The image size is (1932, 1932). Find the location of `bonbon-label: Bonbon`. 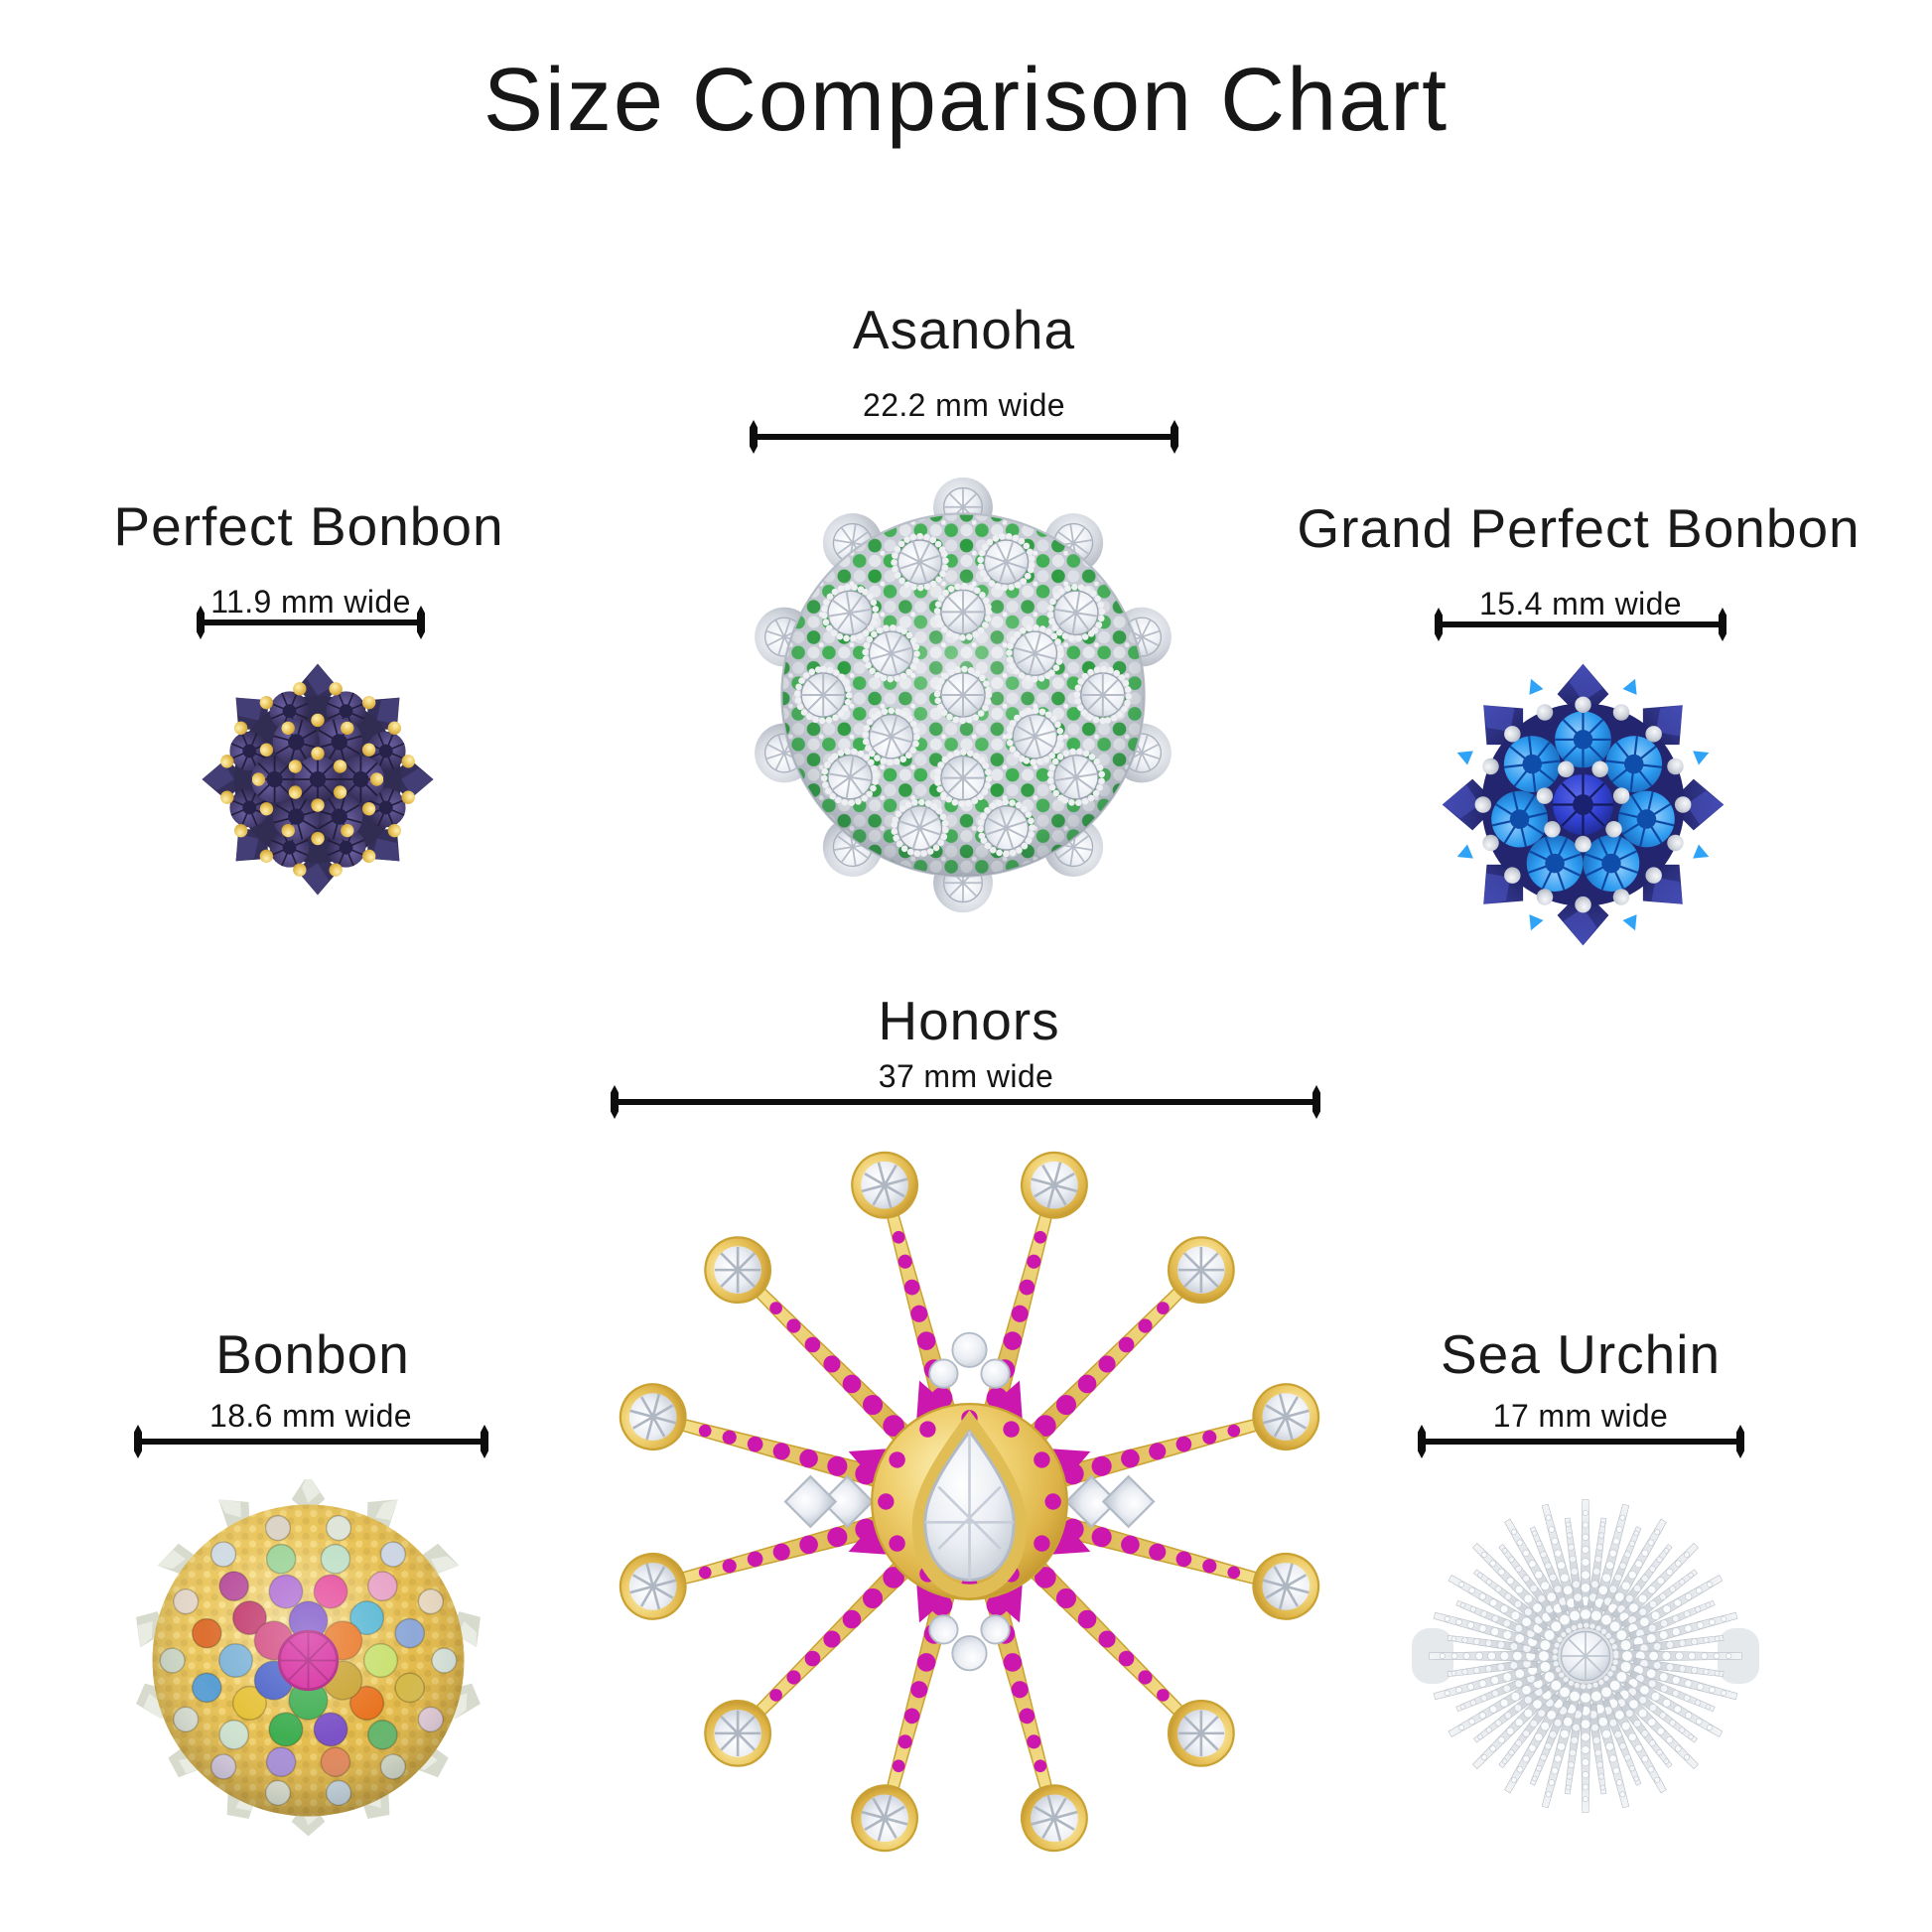

bonbon-label: Bonbon is located at coordinates (312, 1354).